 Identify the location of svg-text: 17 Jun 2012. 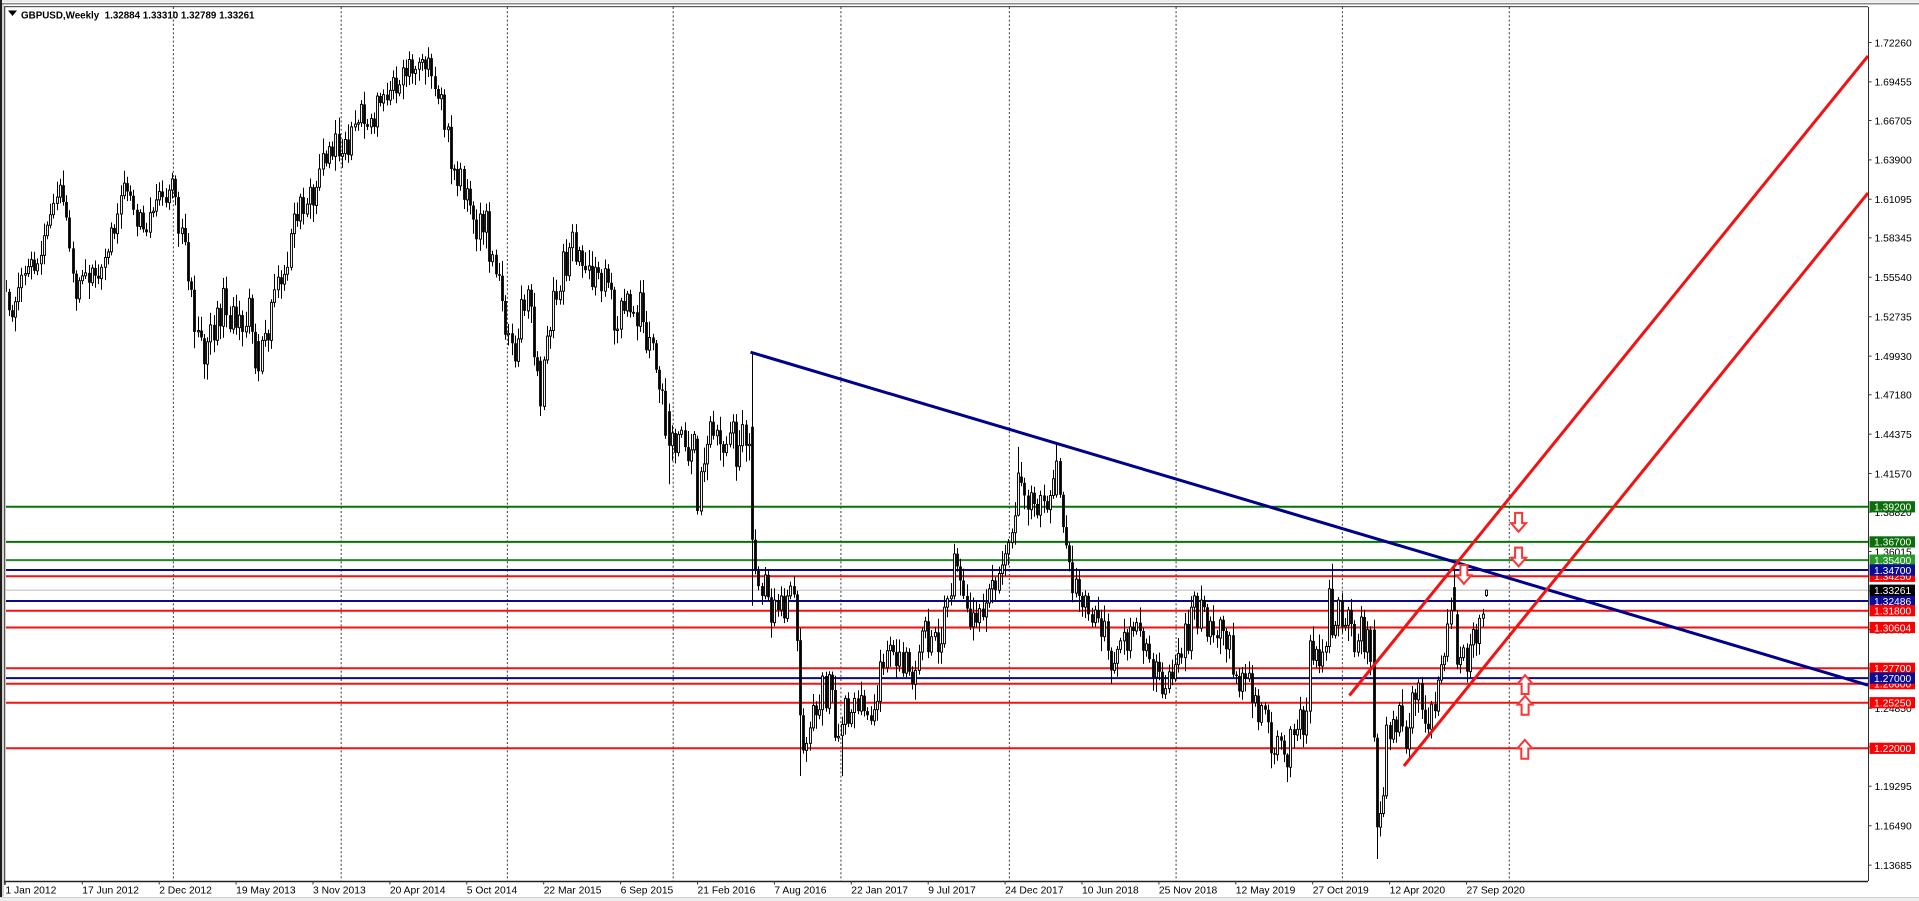
(110, 891).